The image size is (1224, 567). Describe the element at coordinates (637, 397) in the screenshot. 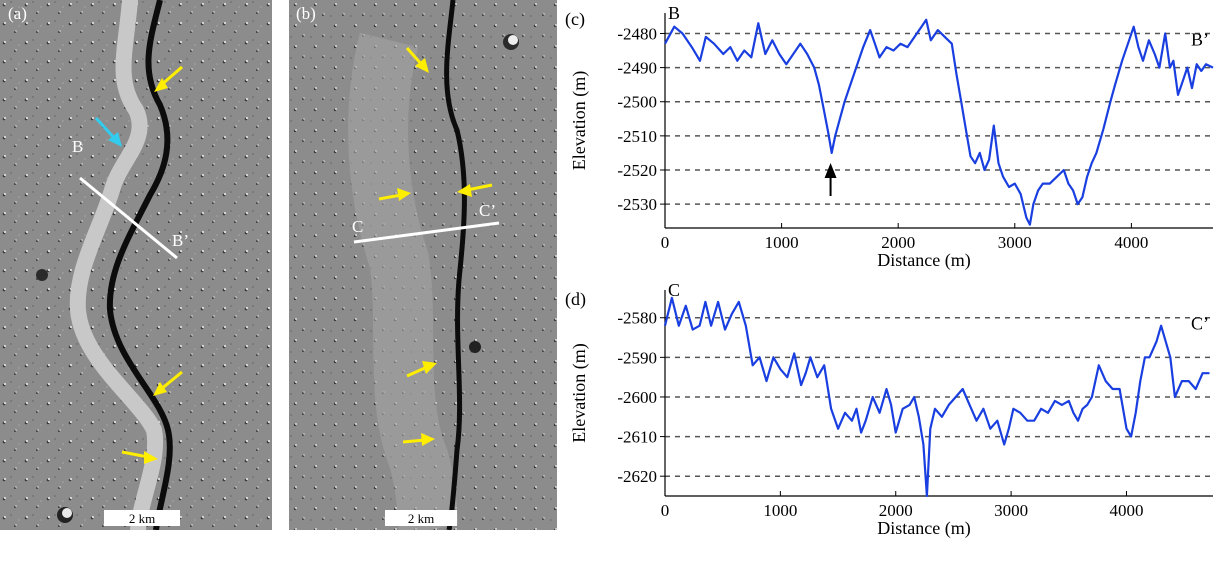

I see `y-tick-label: -2600` at that location.